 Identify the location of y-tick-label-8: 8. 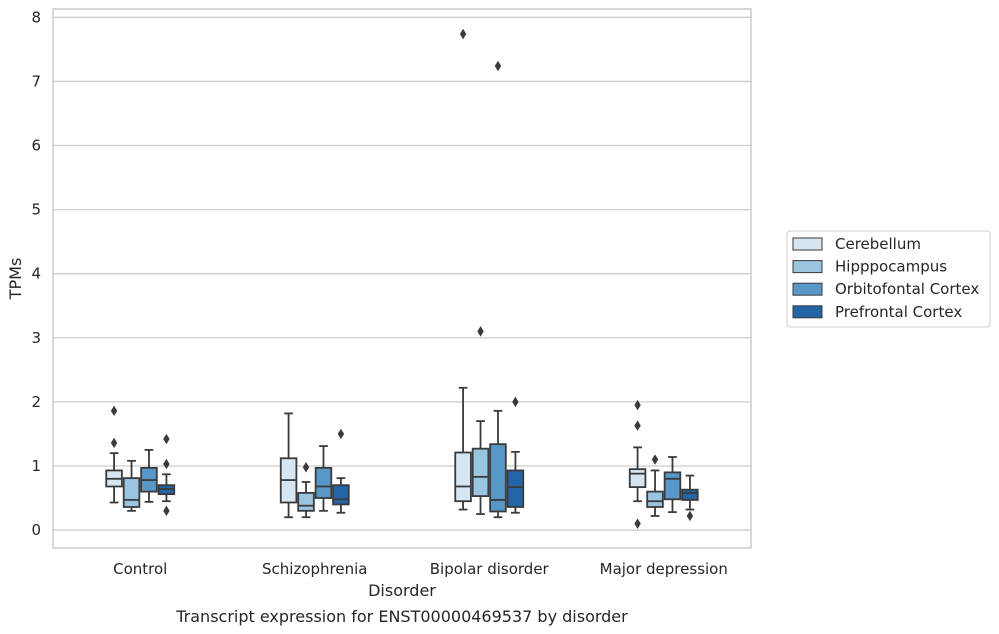
(36, 17).